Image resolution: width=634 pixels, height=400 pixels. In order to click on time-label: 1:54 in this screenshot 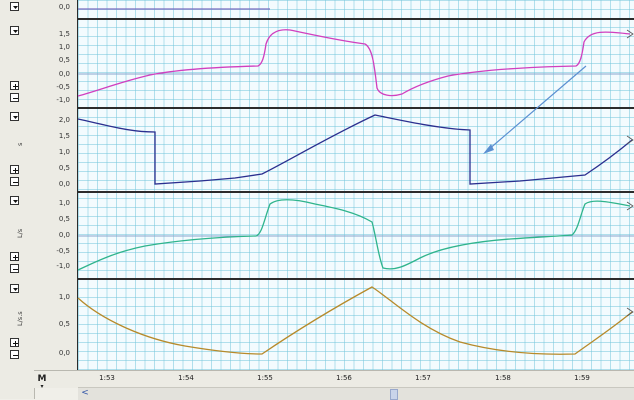, I will do `click(186, 378)`.